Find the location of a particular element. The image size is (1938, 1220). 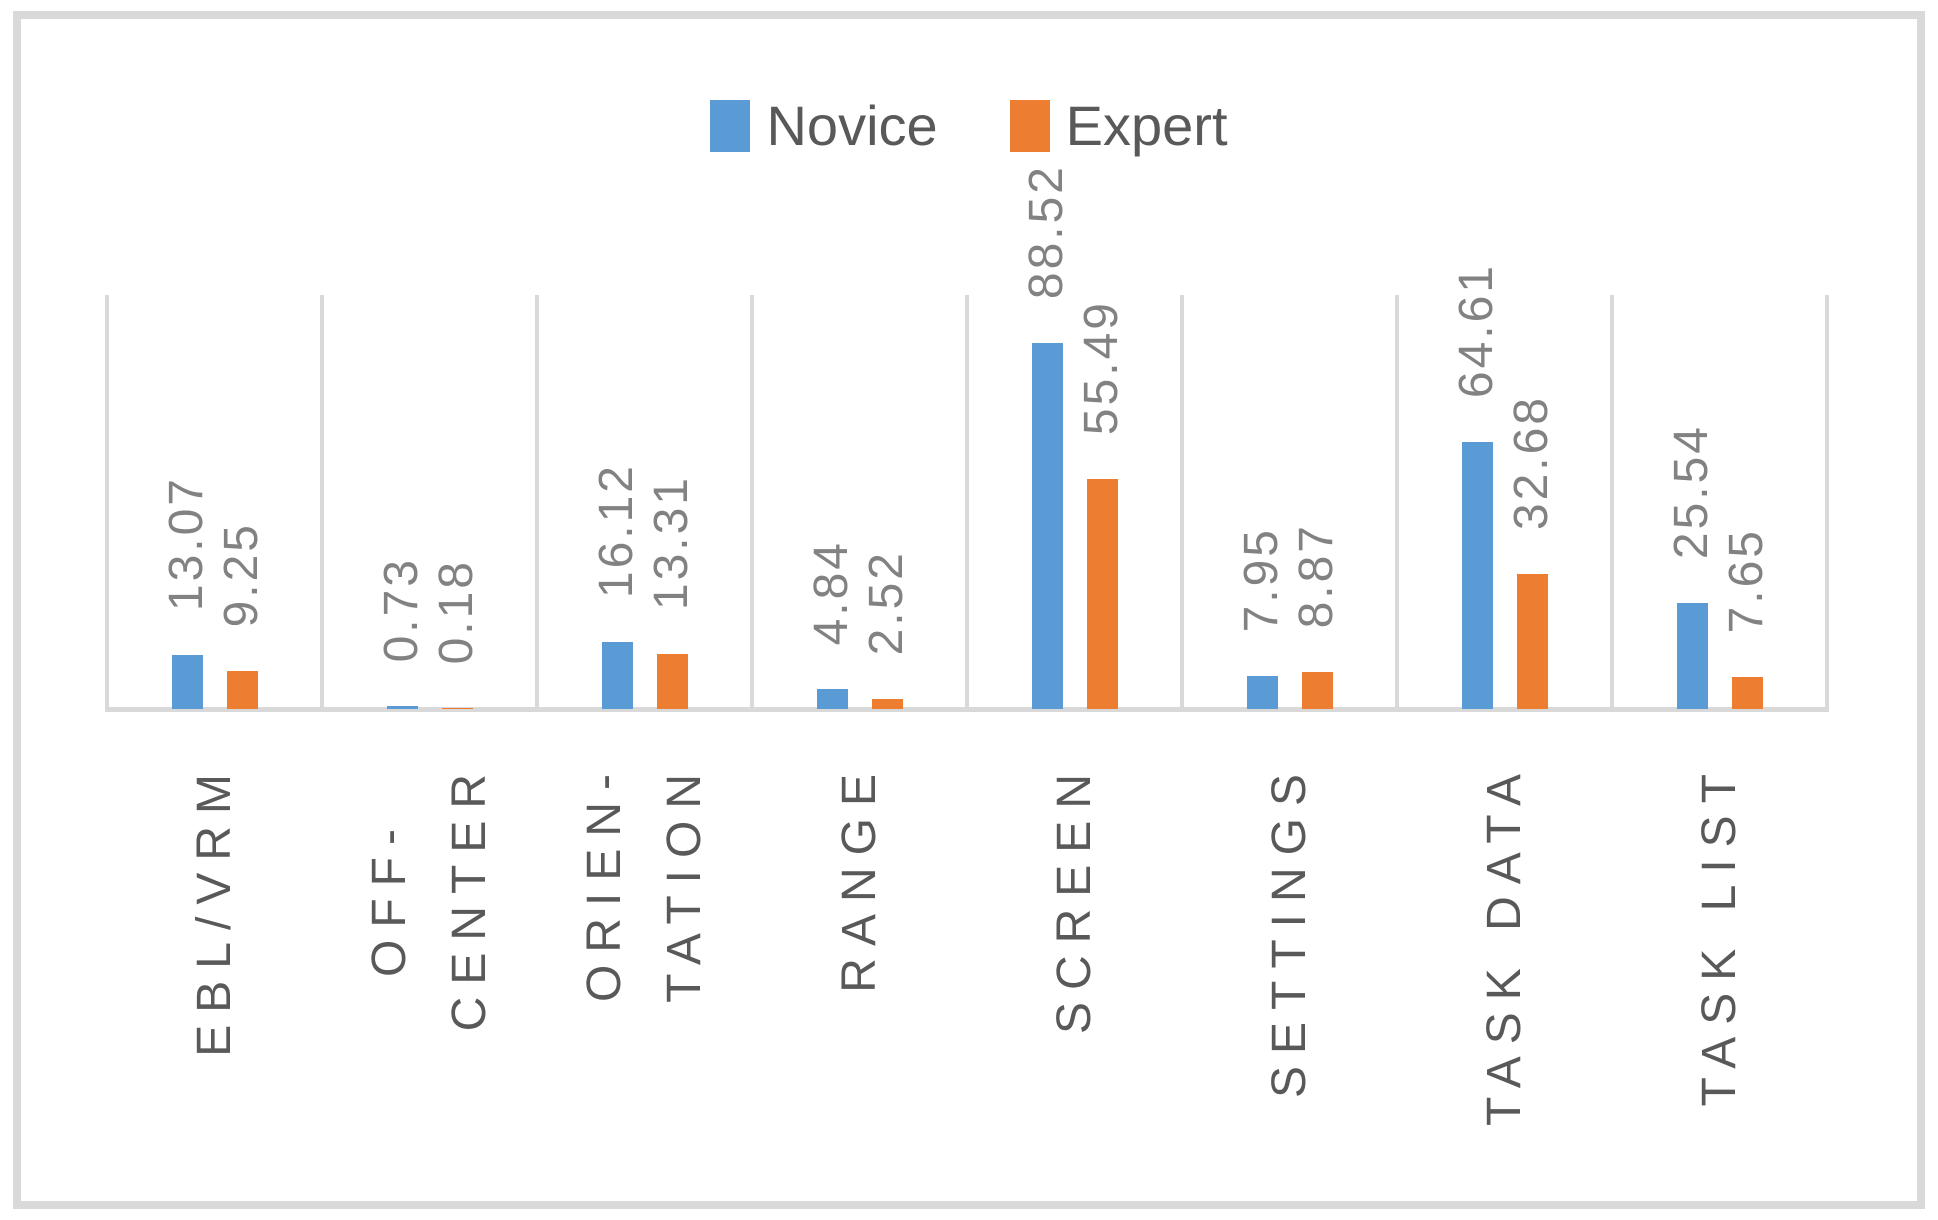

axis-label-range: RANGE is located at coordinates (860, 877).